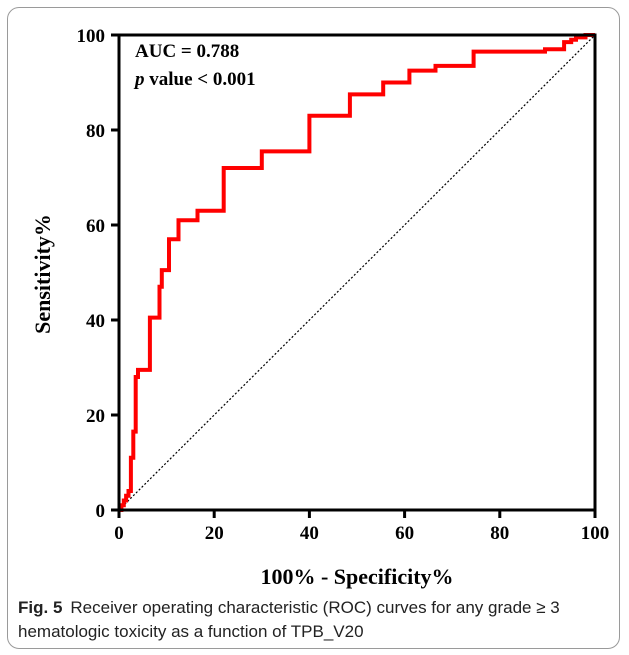 The image size is (629, 655). What do you see at coordinates (595, 533) in the screenshot?
I see `x-tick-label: 100` at bounding box center [595, 533].